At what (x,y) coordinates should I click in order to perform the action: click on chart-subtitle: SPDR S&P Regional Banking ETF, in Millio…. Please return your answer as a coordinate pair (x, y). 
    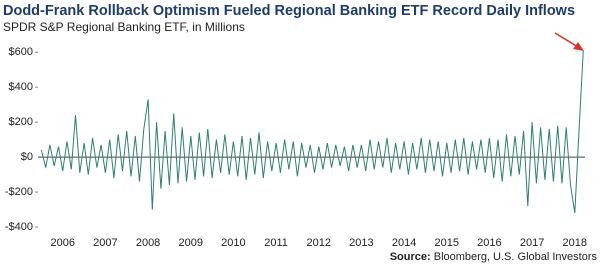
    Looking at the image, I should click on (124, 27).